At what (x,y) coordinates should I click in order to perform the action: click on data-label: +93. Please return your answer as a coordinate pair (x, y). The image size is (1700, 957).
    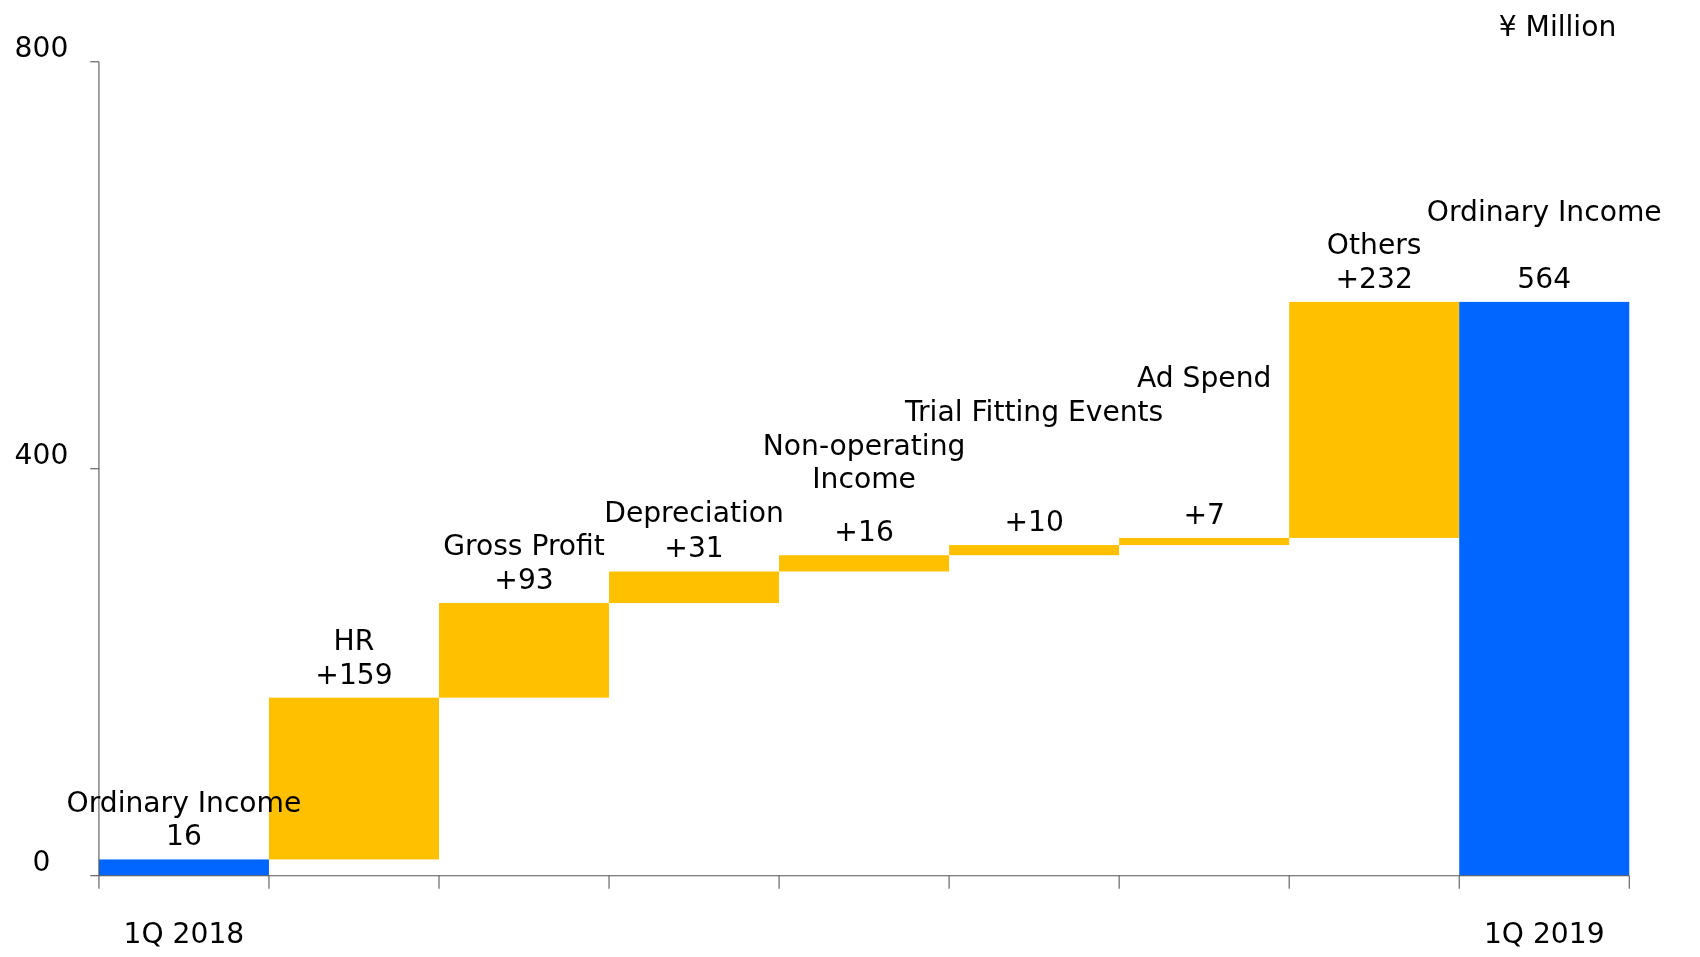
    Looking at the image, I should click on (524, 579).